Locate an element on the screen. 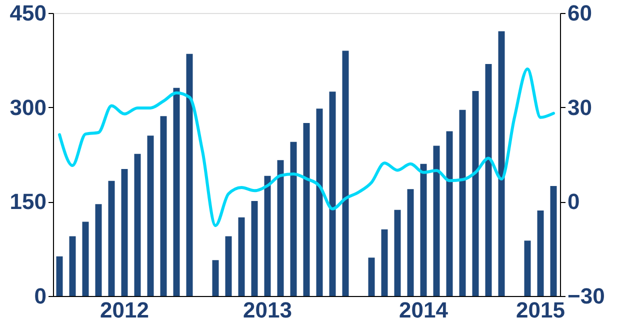 The image size is (625, 330). y2-tick-label: 0 is located at coordinates (574, 201).